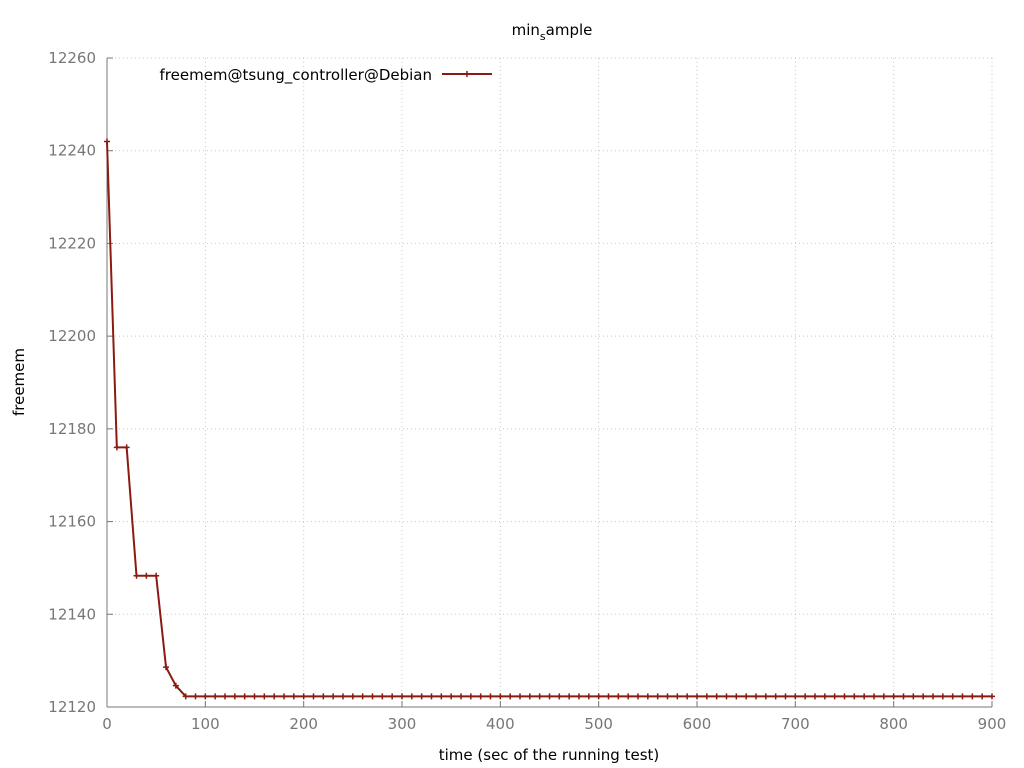 This screenshot has width=1024, height=768. I want to click on x-tick-label: 300, so click(402, 724).